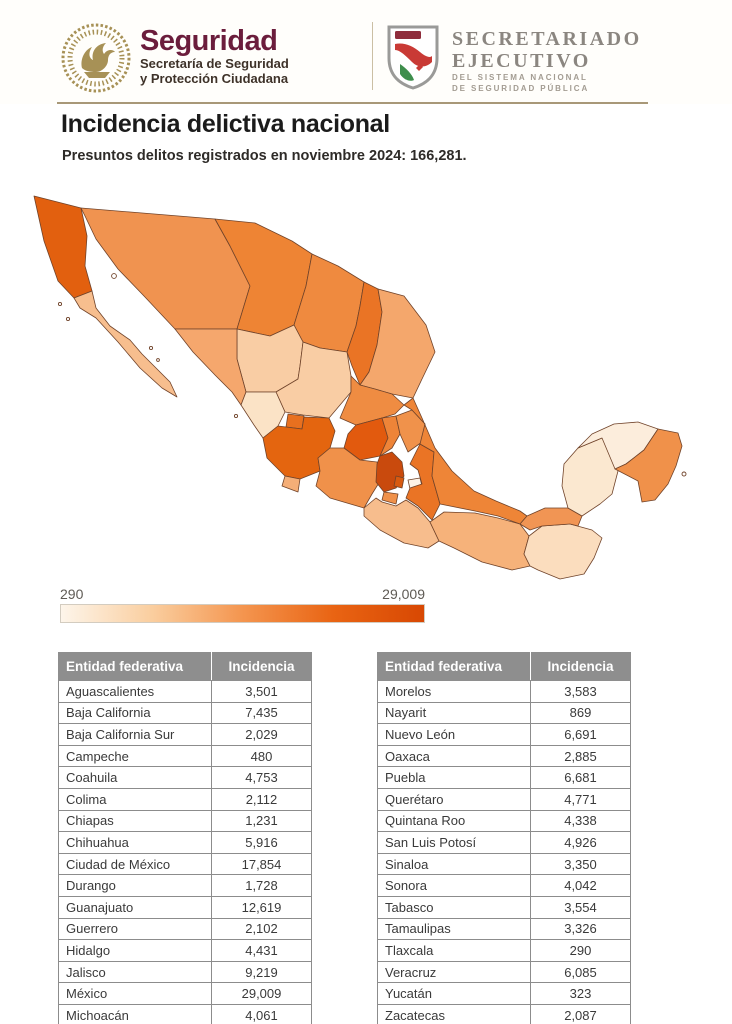 Image resolution: width=732 pixels, height=1024 pixels. Describe the element at coordinates (135, 756) in the screenshot. I see `entity-cell: Campeche` at that location.